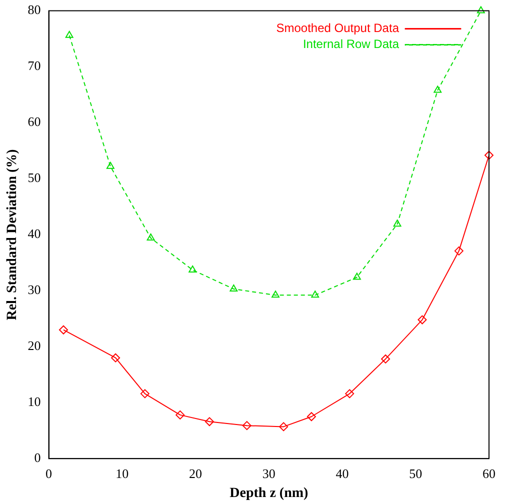 This screenshot has height=502, width=509. What do you see at coordinates (34, 66) in the screenshot?
I see `y-tick-label: 70` at bounding box center [34, 66].